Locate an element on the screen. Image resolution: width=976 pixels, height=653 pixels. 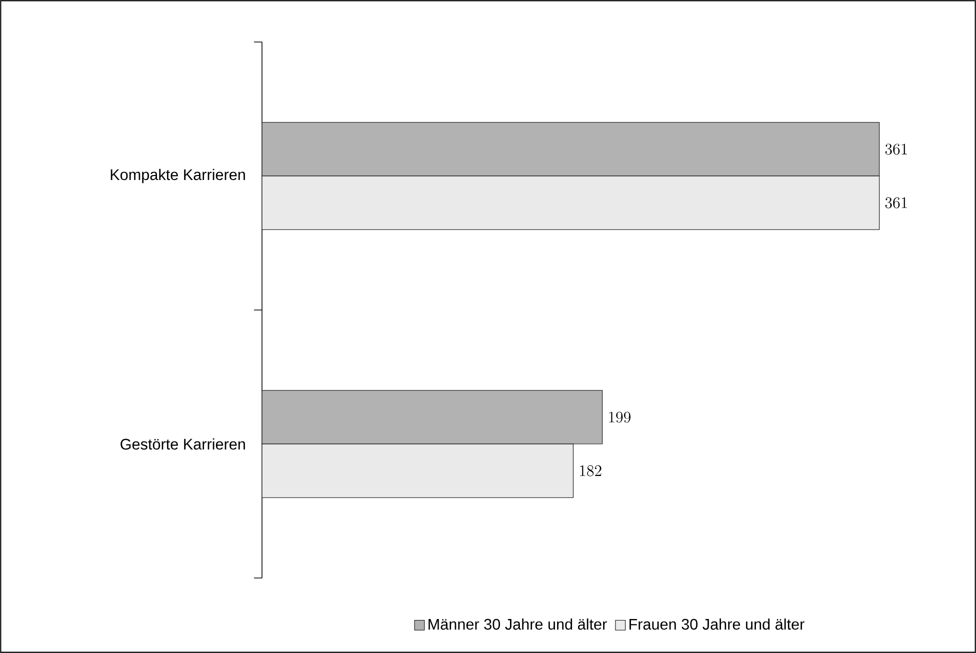
legend-label: Männer 30 Jahre und älter is located at coordinates (517, 624).